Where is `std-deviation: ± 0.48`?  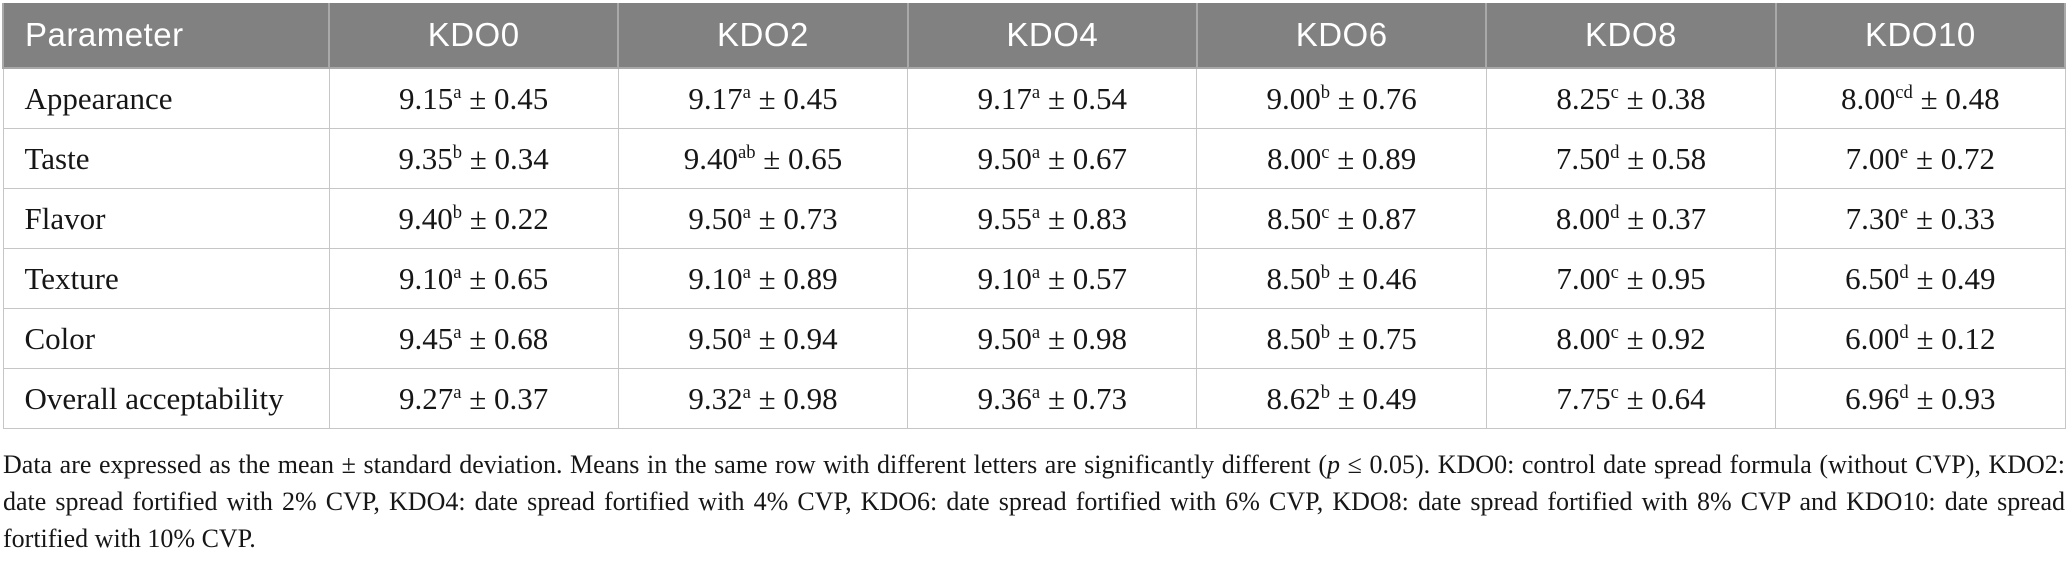
std-deviation: ± 0.48 is located at coordinates (1956, 98).